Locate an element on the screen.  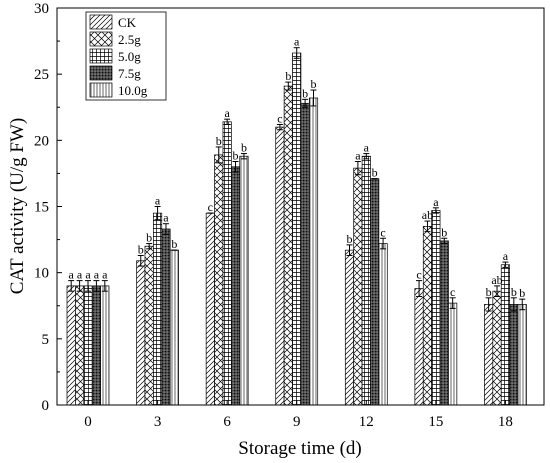
legend-label-2: 5.0g is located at coordinates (129, 56).